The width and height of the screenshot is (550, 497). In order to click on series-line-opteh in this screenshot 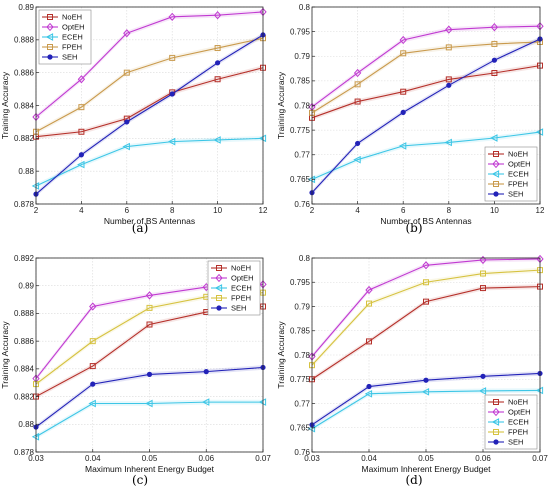, I will do `click(149, 64)`.